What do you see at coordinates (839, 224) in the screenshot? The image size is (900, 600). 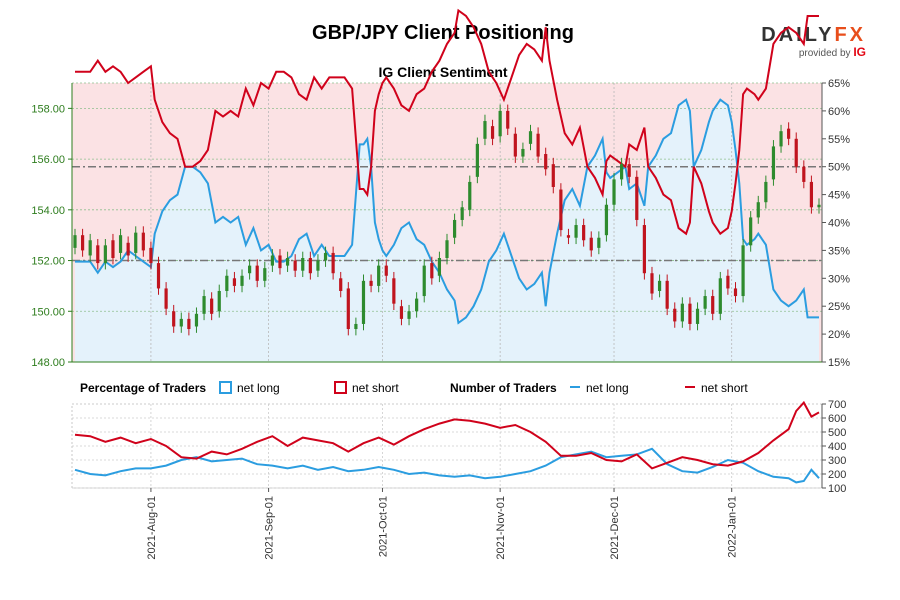 I see `percent-tick-label: 40%` at bounding box center [839, 224].